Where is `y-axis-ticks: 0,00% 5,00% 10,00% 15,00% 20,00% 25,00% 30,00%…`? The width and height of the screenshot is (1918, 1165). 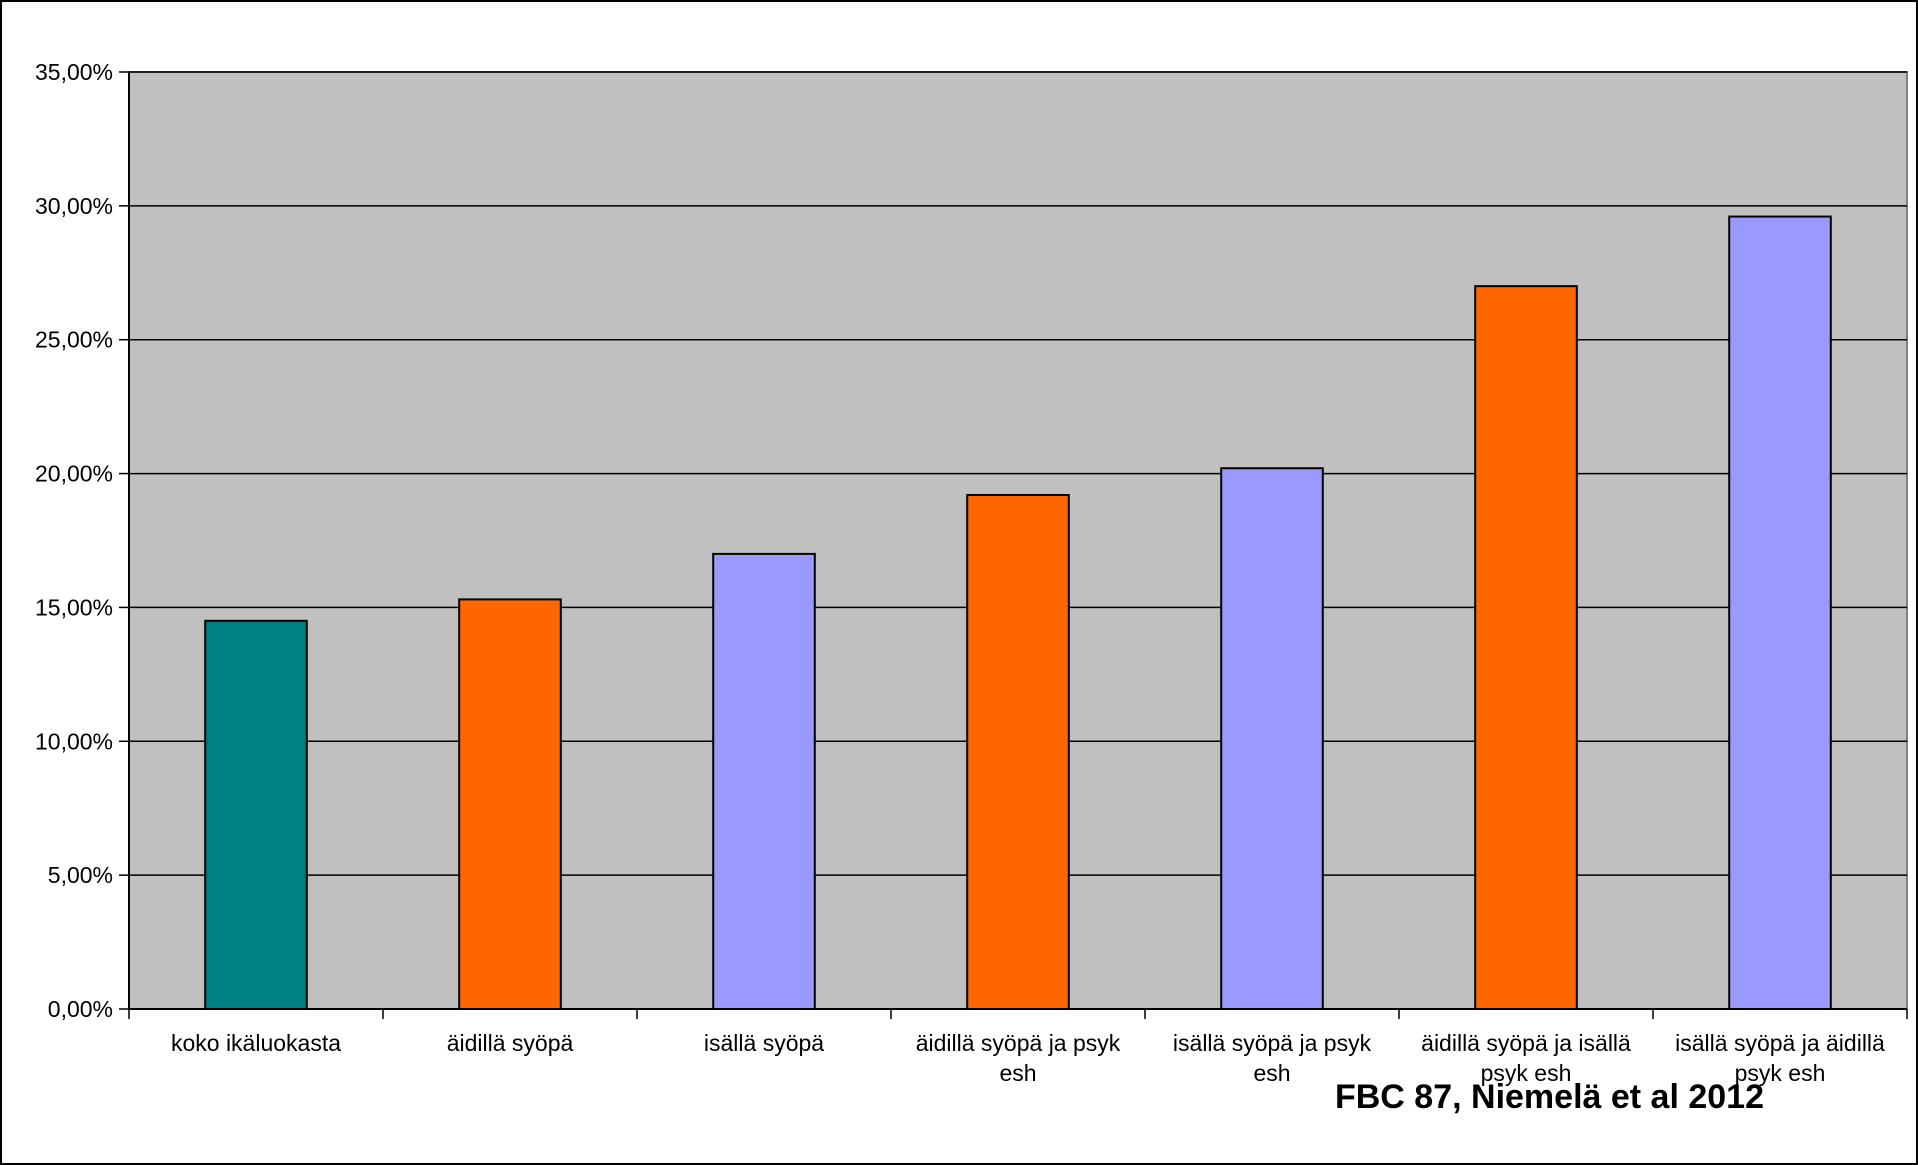 y-axis-ticks: 0,00% 5,00% 10,00% 15,00% 20,00% 25,00% 30,00%… is located at coordinates (82, 540).